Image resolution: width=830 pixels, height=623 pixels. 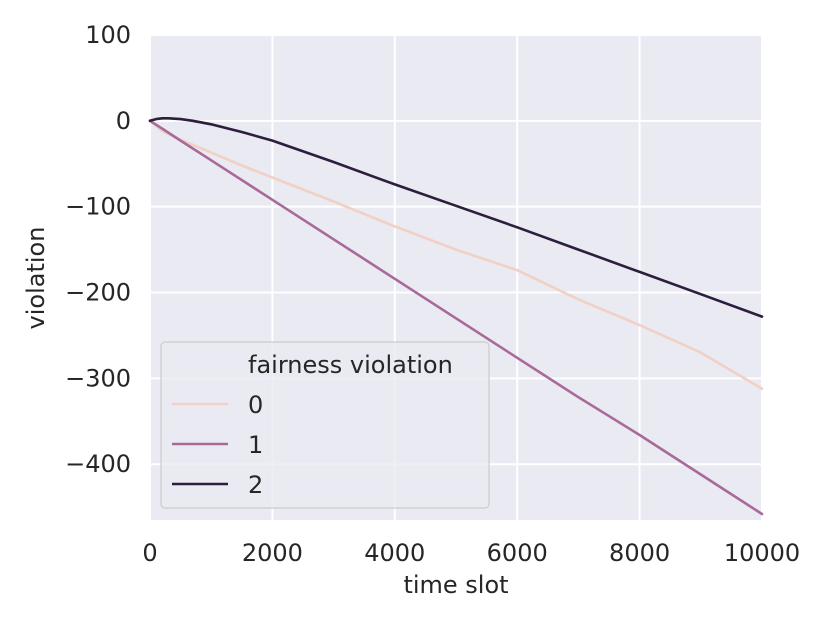 What do you see at coordinates (98, 249) in the screenshot?
I see `y-tick-labels: 100 0 −100 −200 −300 −400` at bounding box center [98, 249].